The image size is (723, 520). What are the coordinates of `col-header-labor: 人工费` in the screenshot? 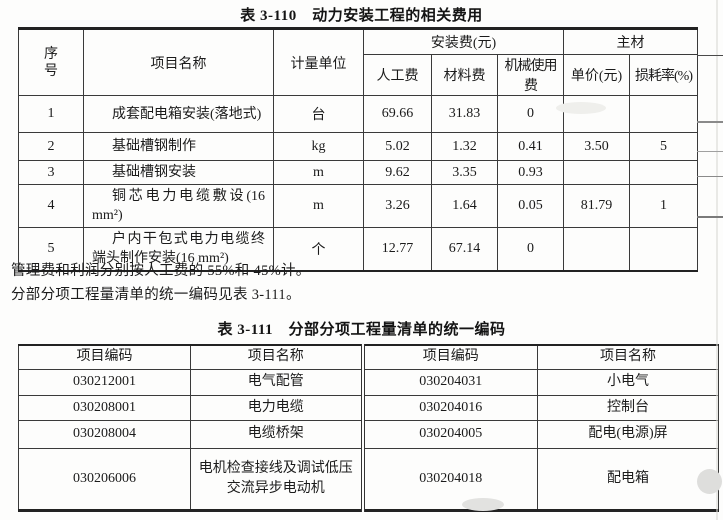 It's located at (397, 75).